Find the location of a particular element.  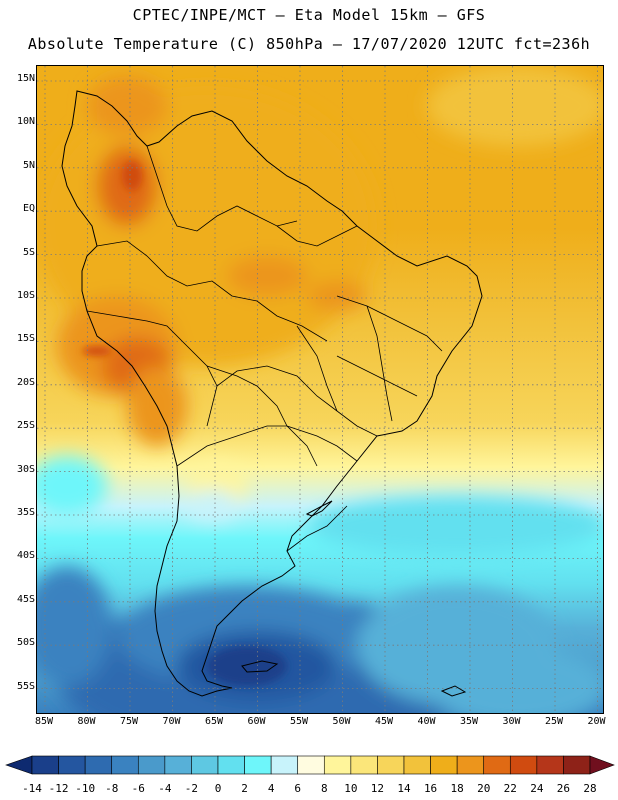

legend-tick-label: 22 is located at coordinates (510, 788).